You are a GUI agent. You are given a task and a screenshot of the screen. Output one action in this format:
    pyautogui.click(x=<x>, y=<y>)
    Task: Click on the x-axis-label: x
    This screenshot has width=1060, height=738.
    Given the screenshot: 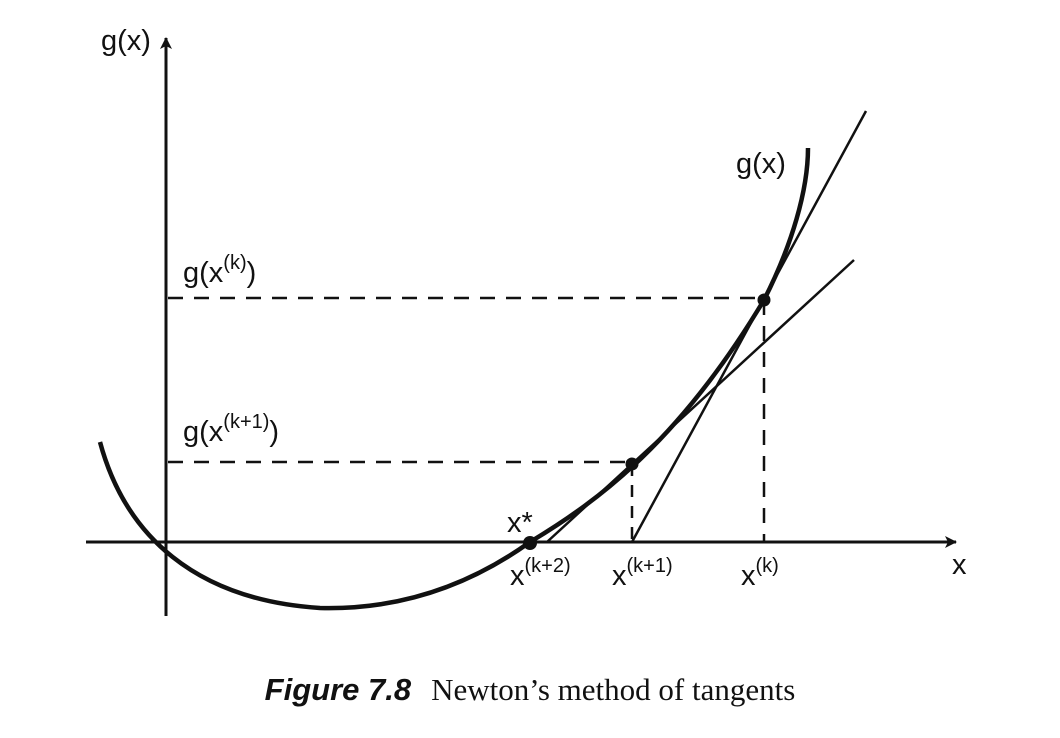 What is the action you would take?
    pyautogui.click(x=959, y=565)
    